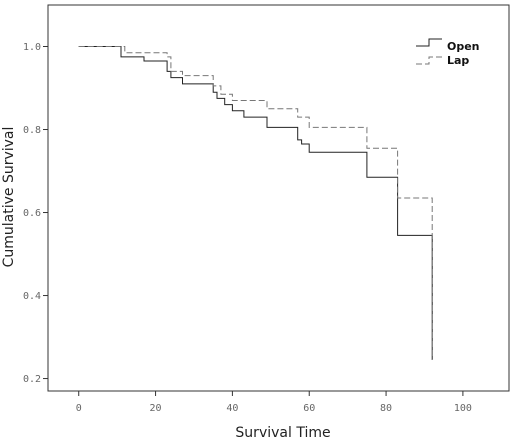 The image size is (512, 438). What do you see at coordinates (79, 408) in the screenshot?
I see `x-tick-label: 0` at bounding box center [79, 408].